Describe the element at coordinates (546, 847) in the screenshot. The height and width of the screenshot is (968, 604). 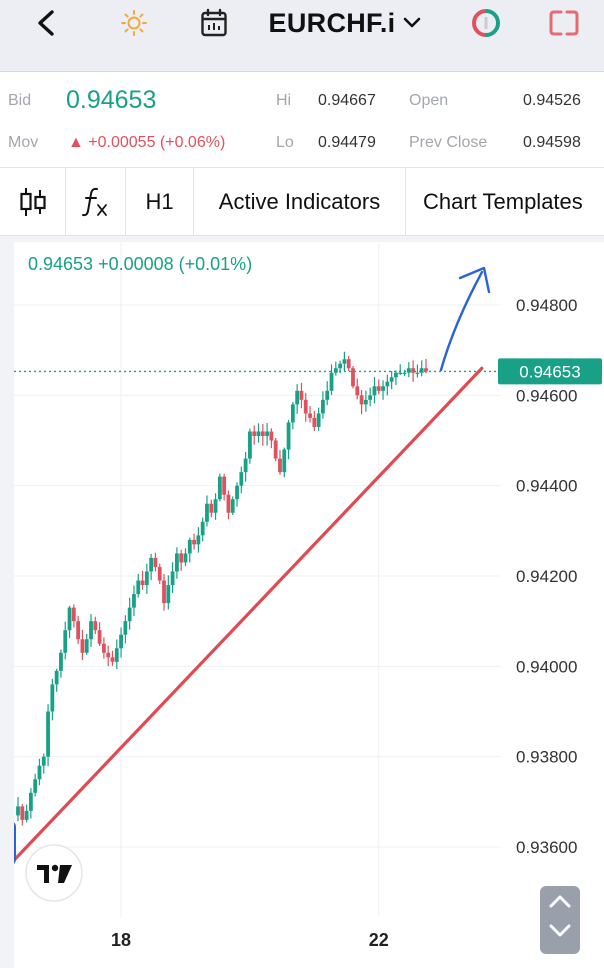
I see `y-tick-label: 0.93600` at that location.